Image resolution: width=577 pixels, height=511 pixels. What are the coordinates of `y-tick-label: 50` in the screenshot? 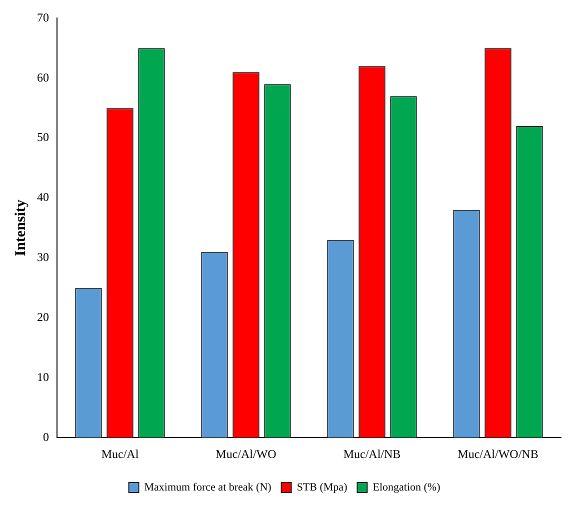 It's located at (43, 137).